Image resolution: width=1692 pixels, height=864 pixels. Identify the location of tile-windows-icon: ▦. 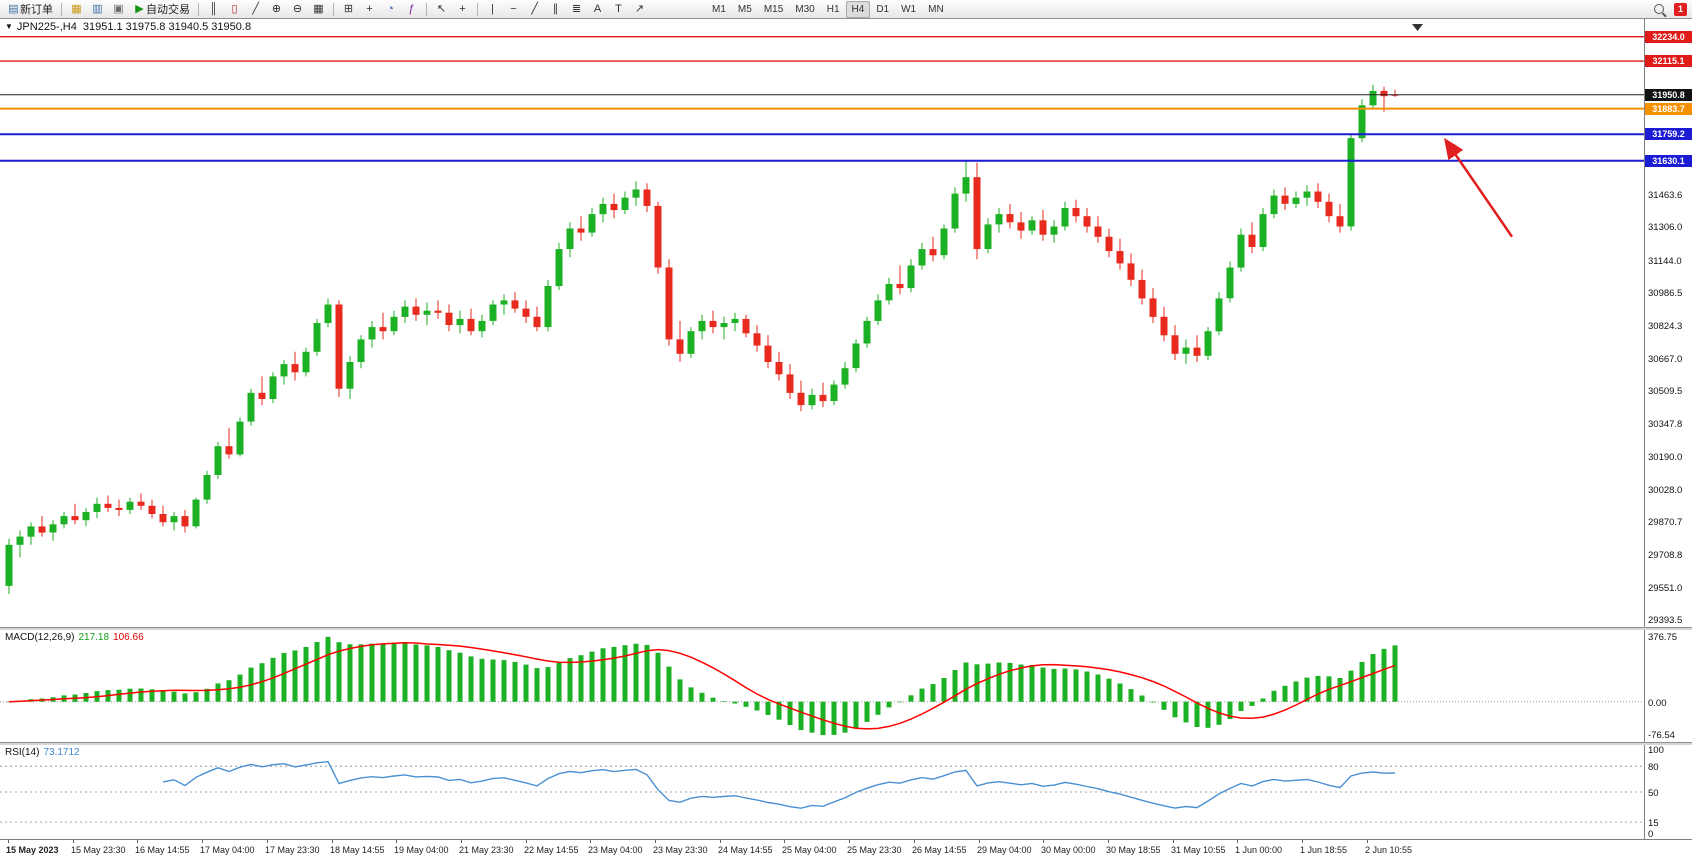
(318, 9).